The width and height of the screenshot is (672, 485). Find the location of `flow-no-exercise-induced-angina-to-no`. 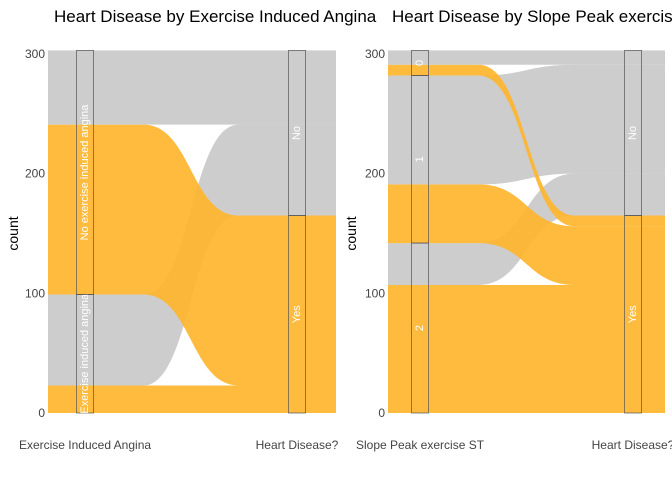

flow-no-exercise-induced-angina-to-no is located at coordinates (192, 87).